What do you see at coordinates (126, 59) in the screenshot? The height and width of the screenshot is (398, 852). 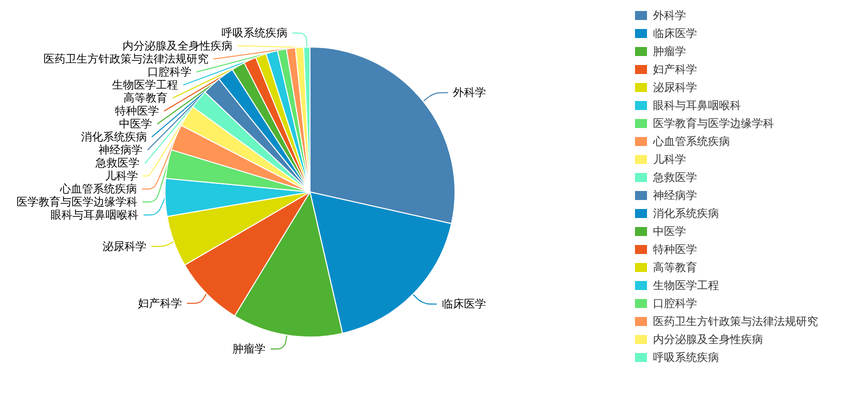 I see `slice-label: 医药卫生方针政策与法律法规研究` at bounding box center [126, 59].